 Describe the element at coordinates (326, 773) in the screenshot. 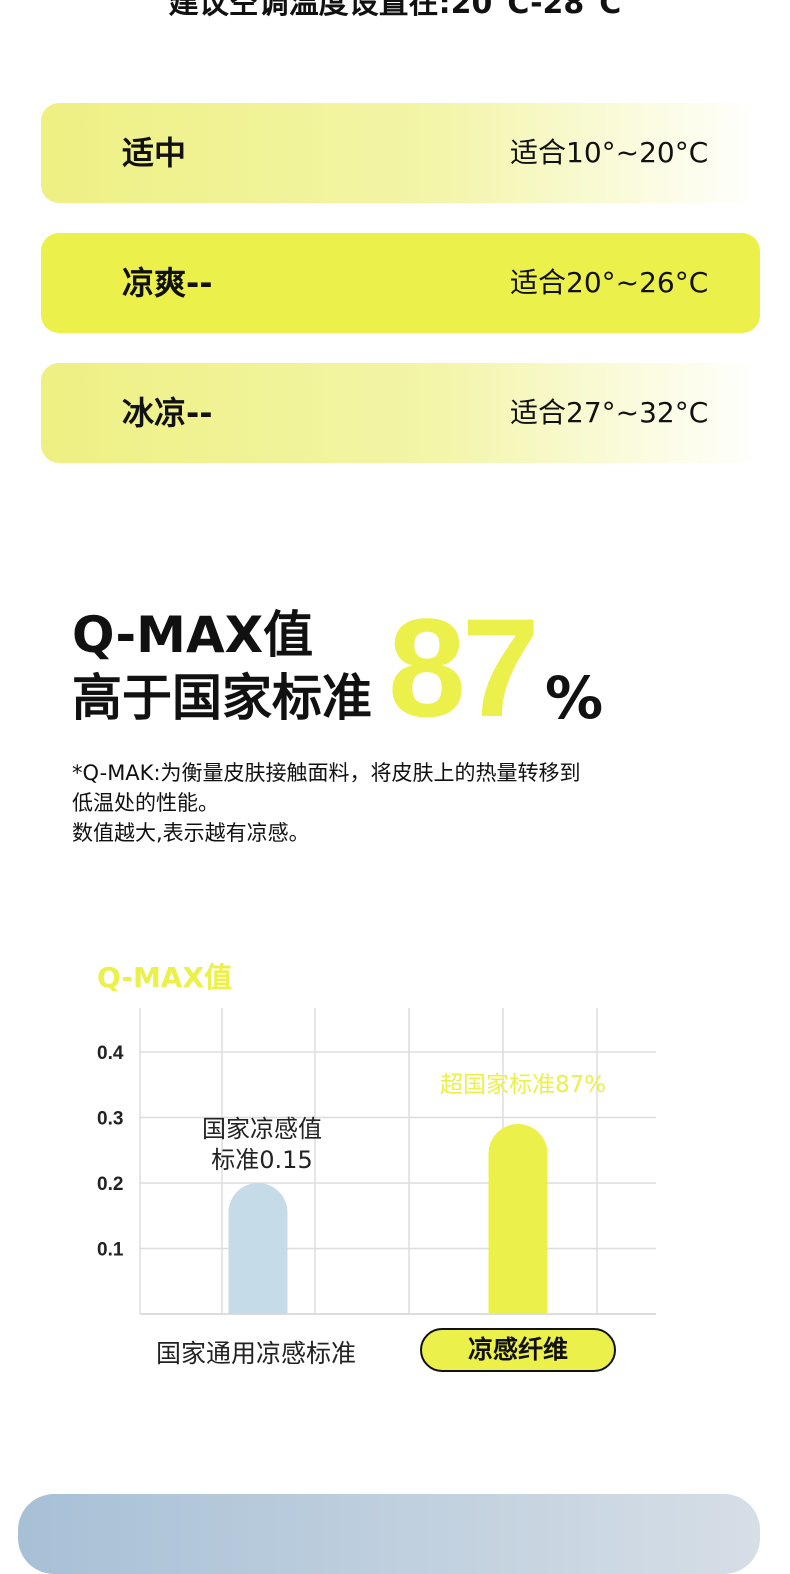

I see `note-line: *Q-MAK:为衡量皮肤接触面料，将皮肤上的热量转移到` at that location.